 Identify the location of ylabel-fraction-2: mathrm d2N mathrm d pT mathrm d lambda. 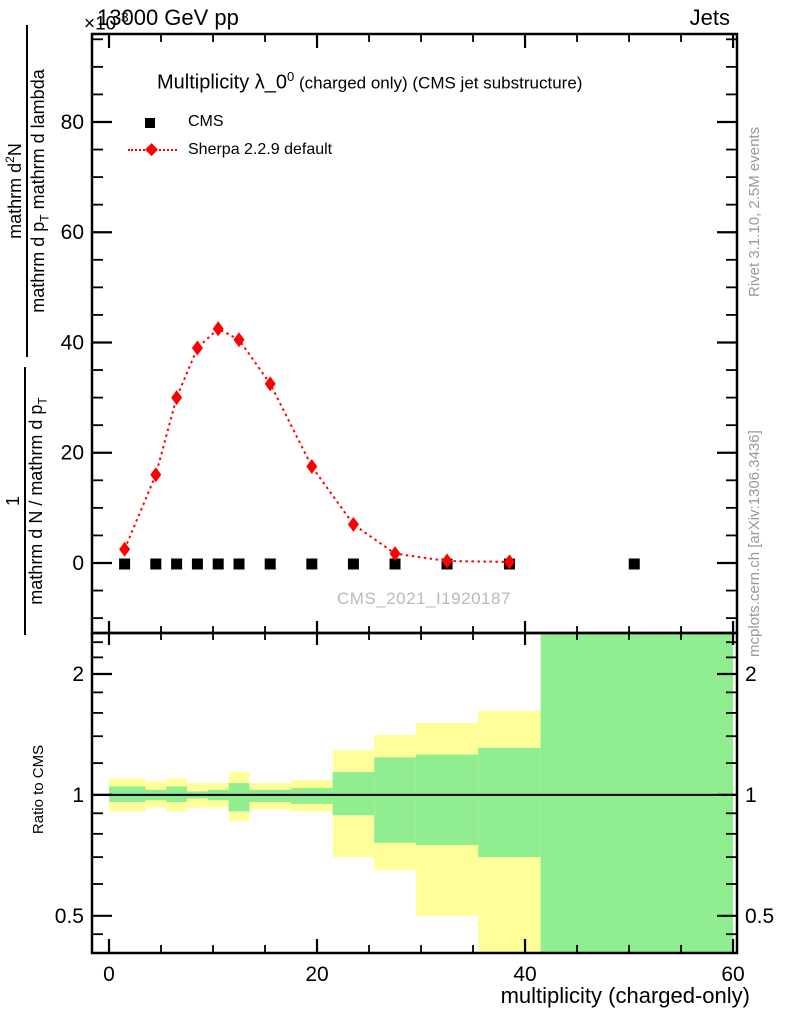
(28, 191).